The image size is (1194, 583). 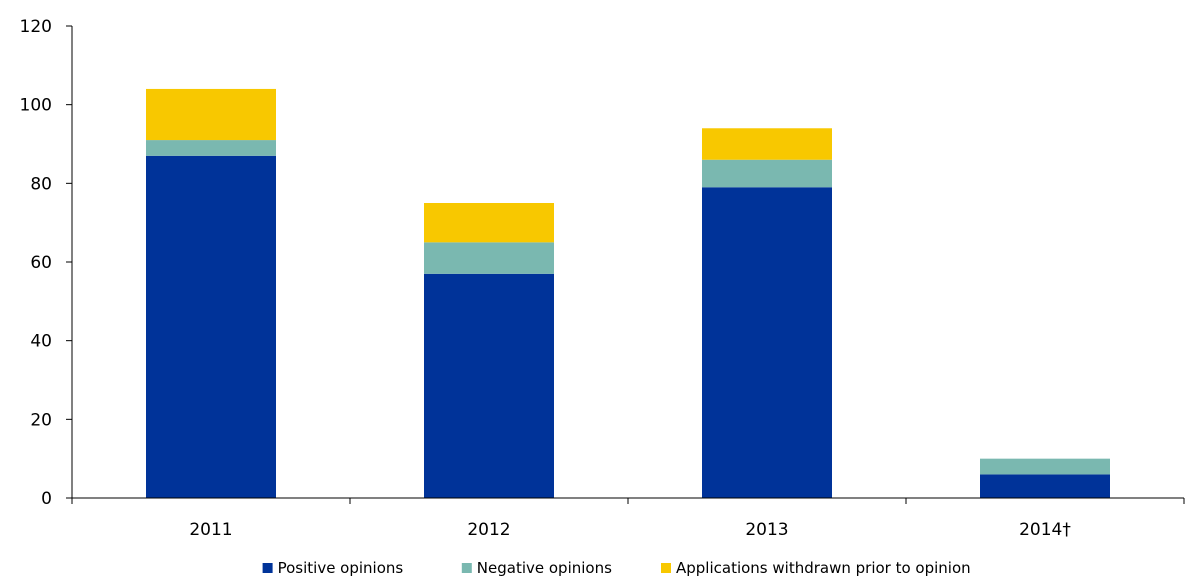 I want to click on y-tick-label-100: 100, so click(x=36, y=106).